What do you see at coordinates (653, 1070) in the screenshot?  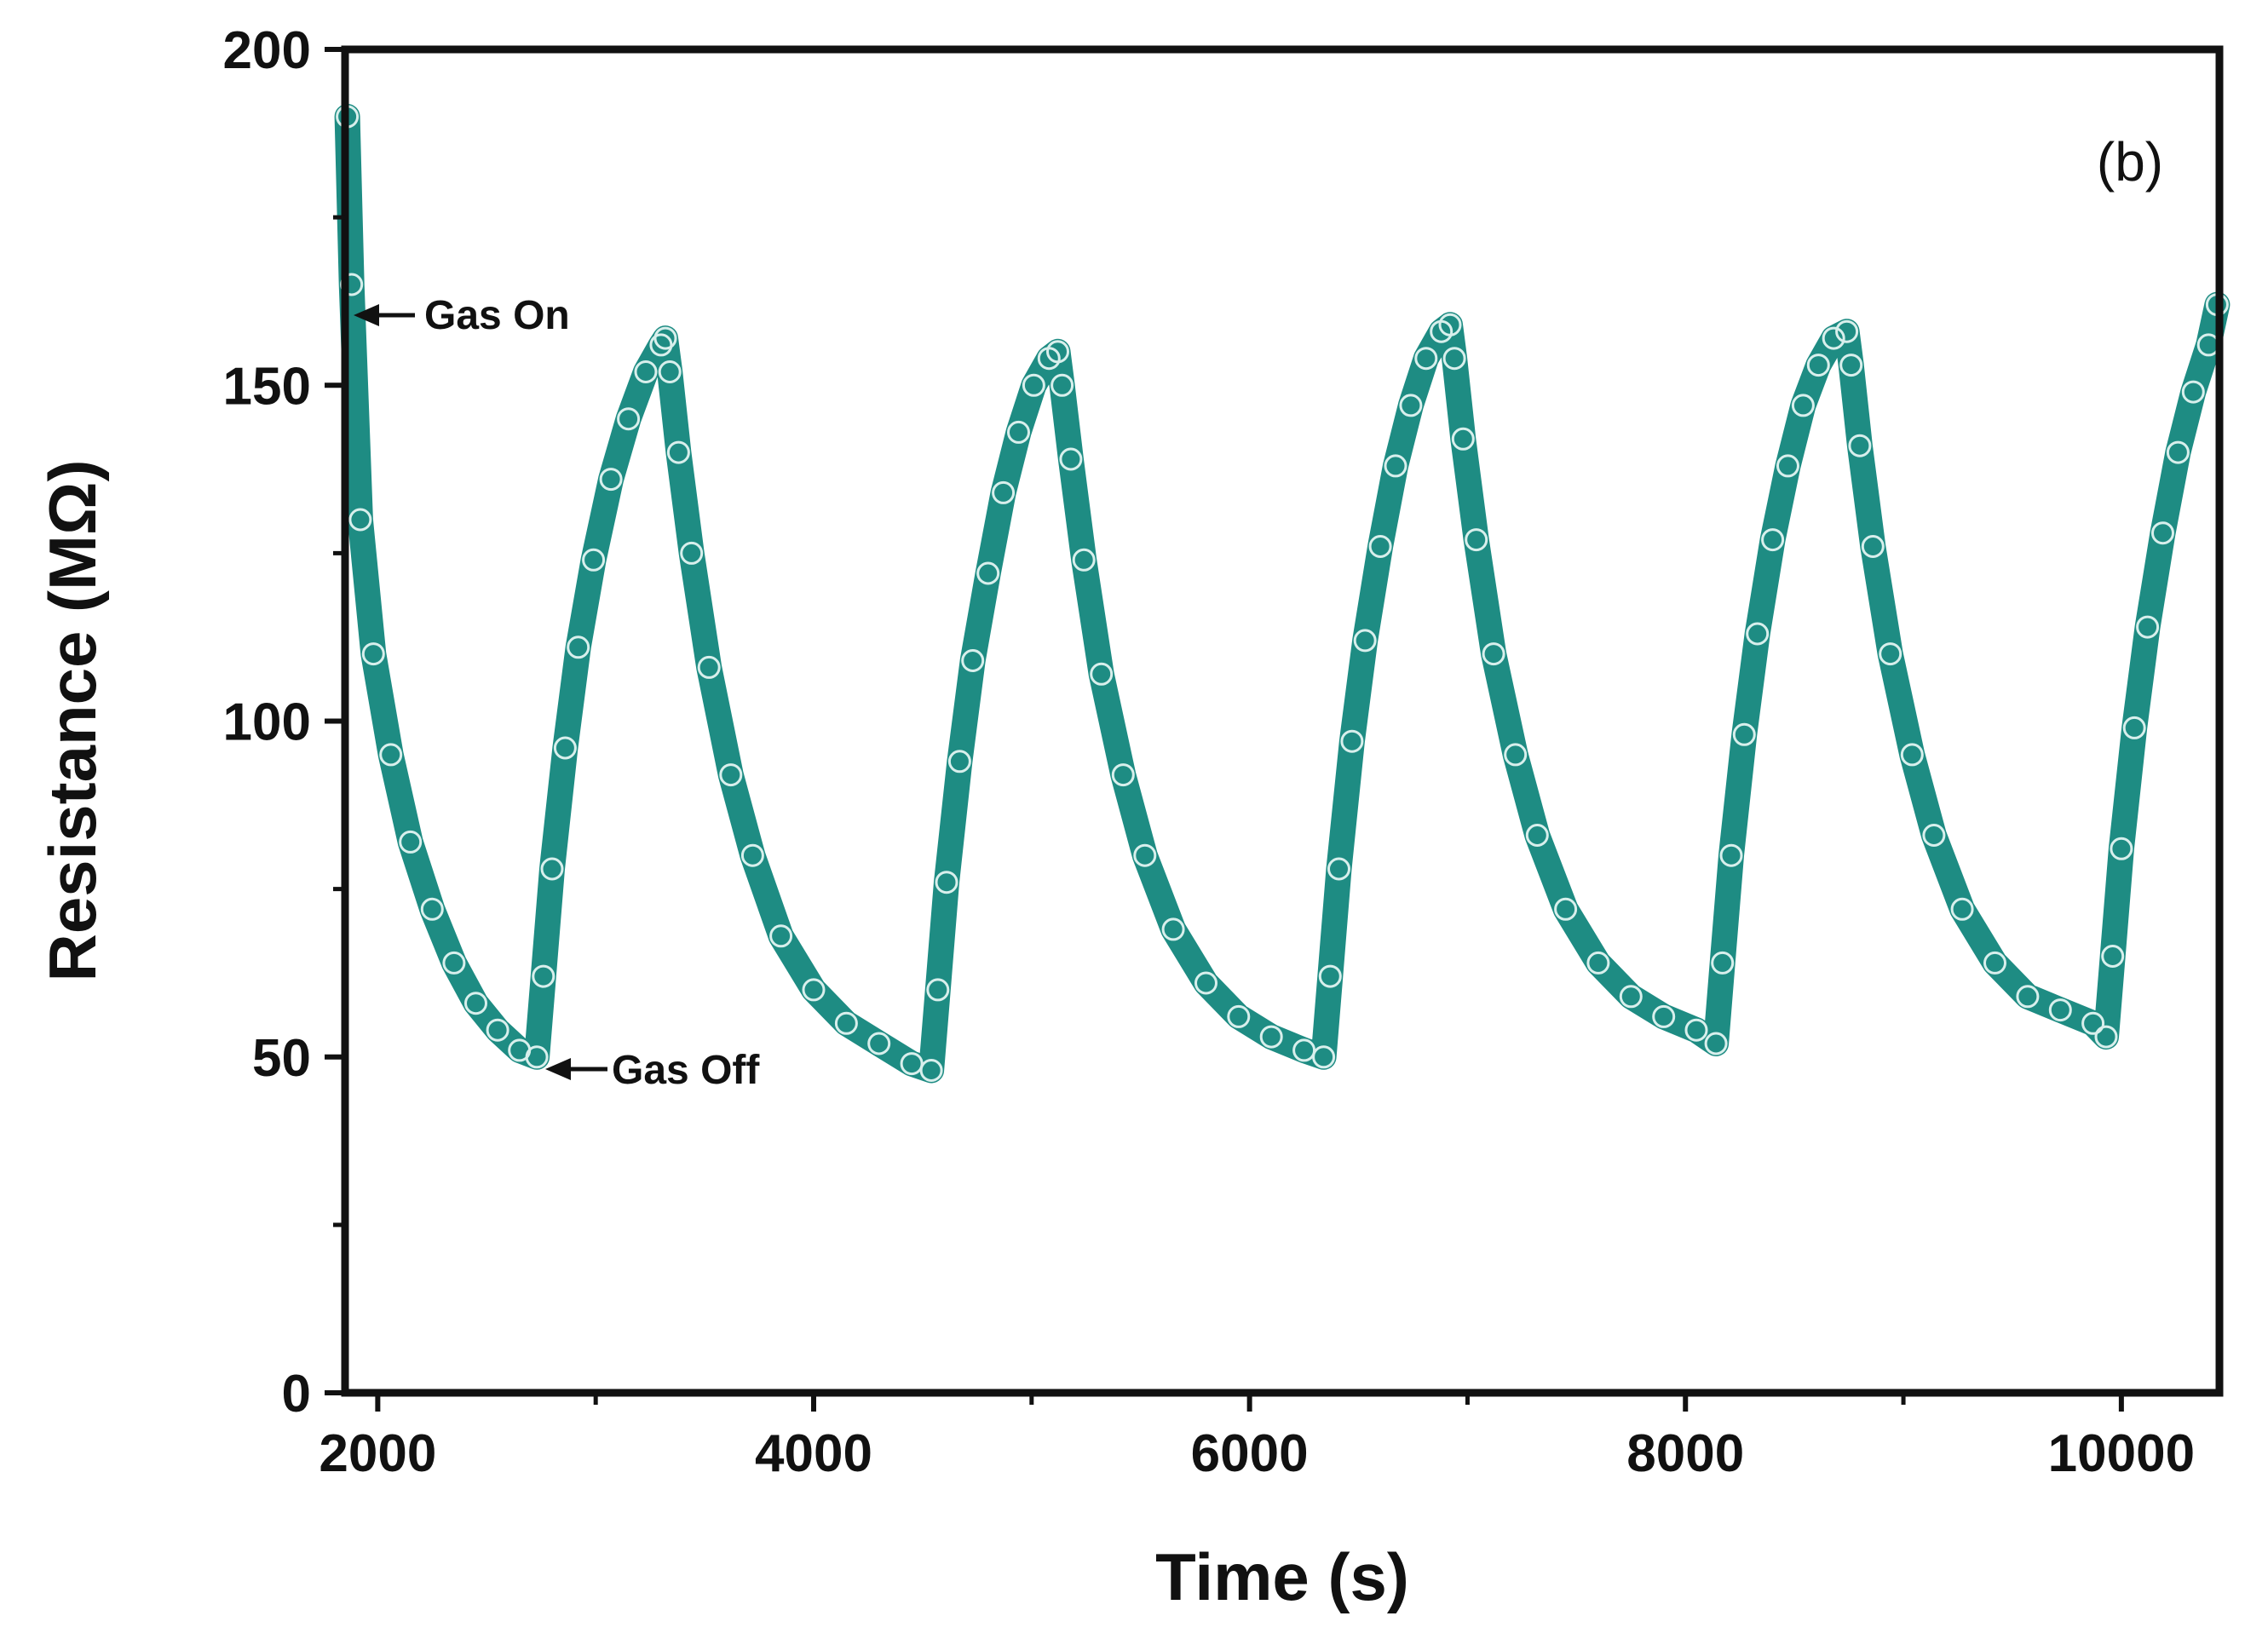 I see `annotation-gas-off: Gas Off` at bounding box center [653, 1070].